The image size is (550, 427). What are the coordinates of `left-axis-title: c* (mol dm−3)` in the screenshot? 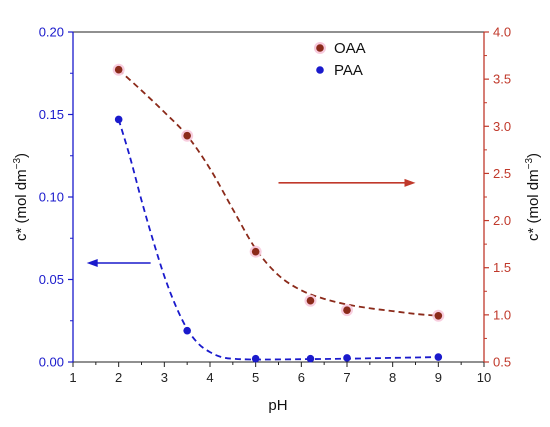 It's located at (21, 197).